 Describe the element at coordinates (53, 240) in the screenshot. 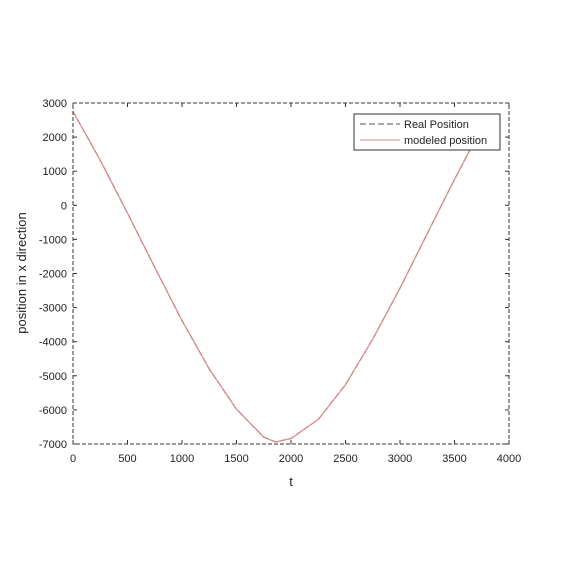

I see `y-tick-label: -1000` at that location.